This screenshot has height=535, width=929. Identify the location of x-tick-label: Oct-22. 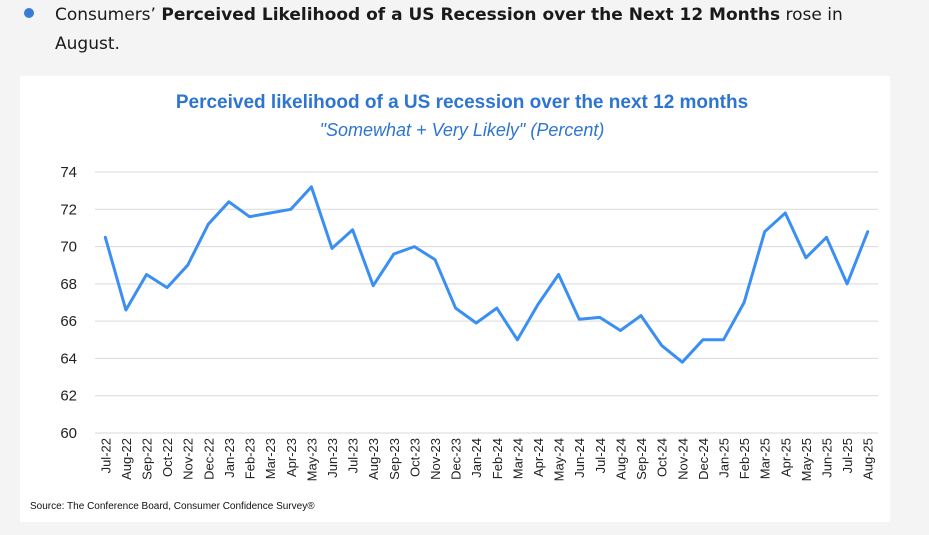
(167, 457).